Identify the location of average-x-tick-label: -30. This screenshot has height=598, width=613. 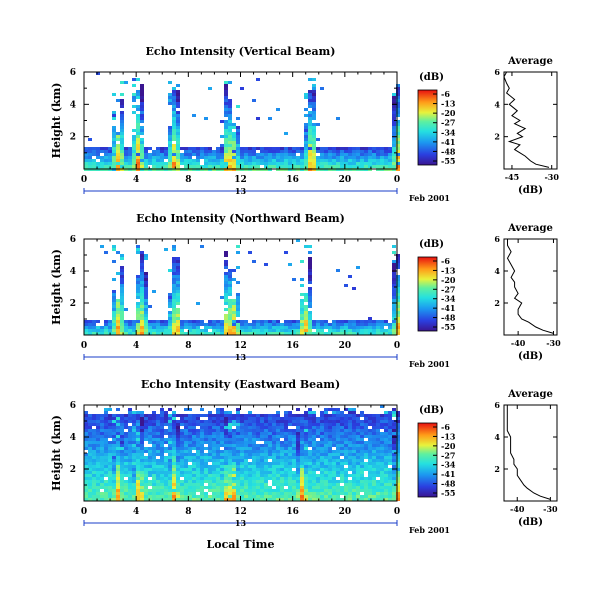
(553, 343).